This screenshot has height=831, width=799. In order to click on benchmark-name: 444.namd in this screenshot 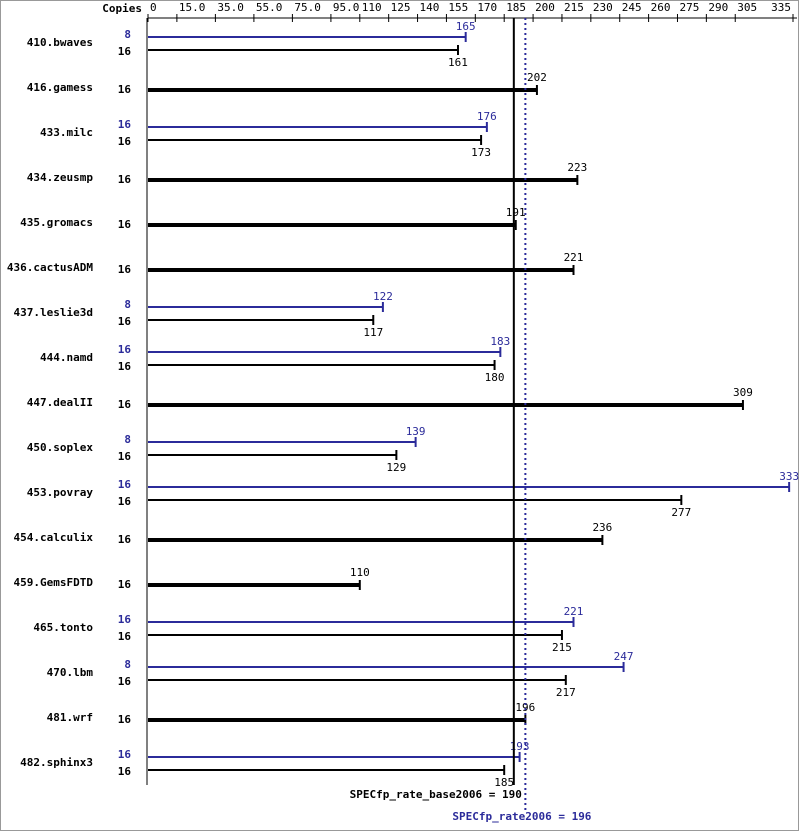, I will do `click(66, 357)`.